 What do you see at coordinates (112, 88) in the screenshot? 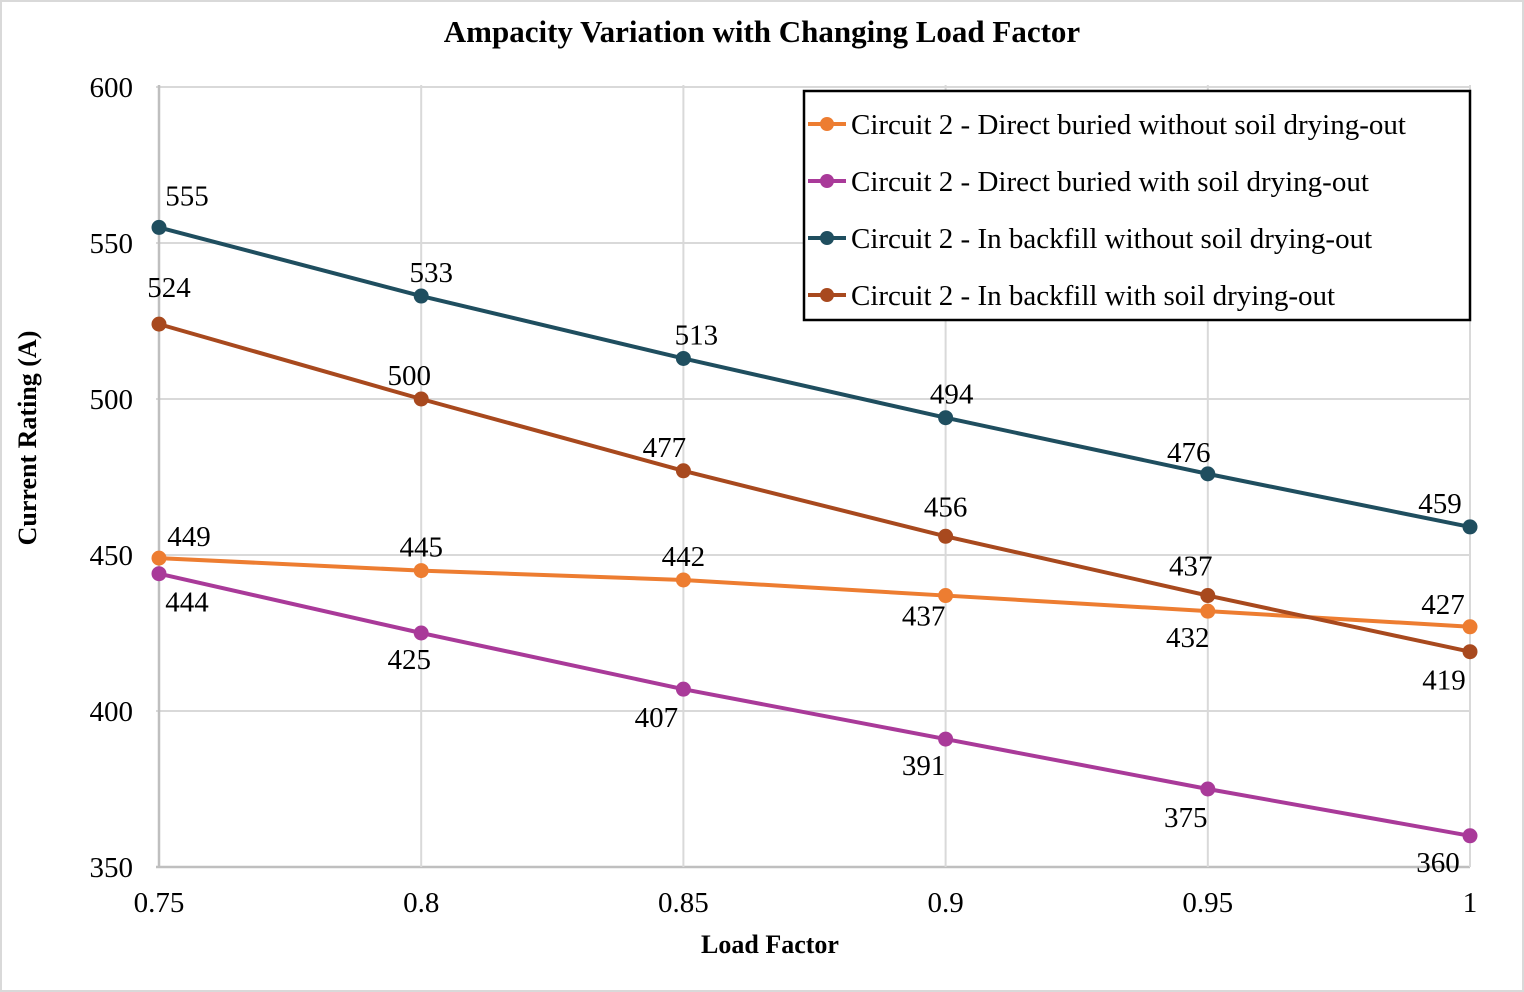
I see `y-tick-label: 600` at bounding box center [112, 88].